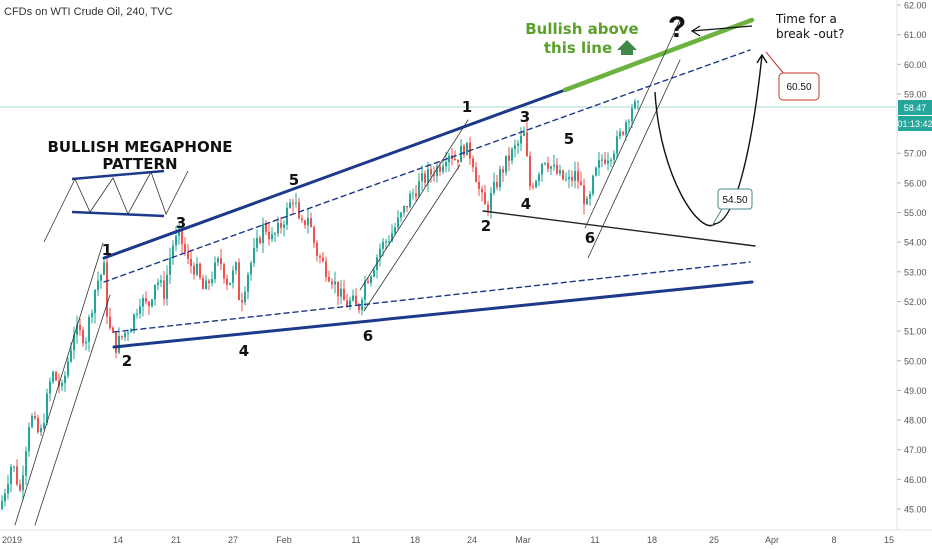 The image size is (932, 550). I want to click on y-tick-label: 53.00, so click(915, 272).